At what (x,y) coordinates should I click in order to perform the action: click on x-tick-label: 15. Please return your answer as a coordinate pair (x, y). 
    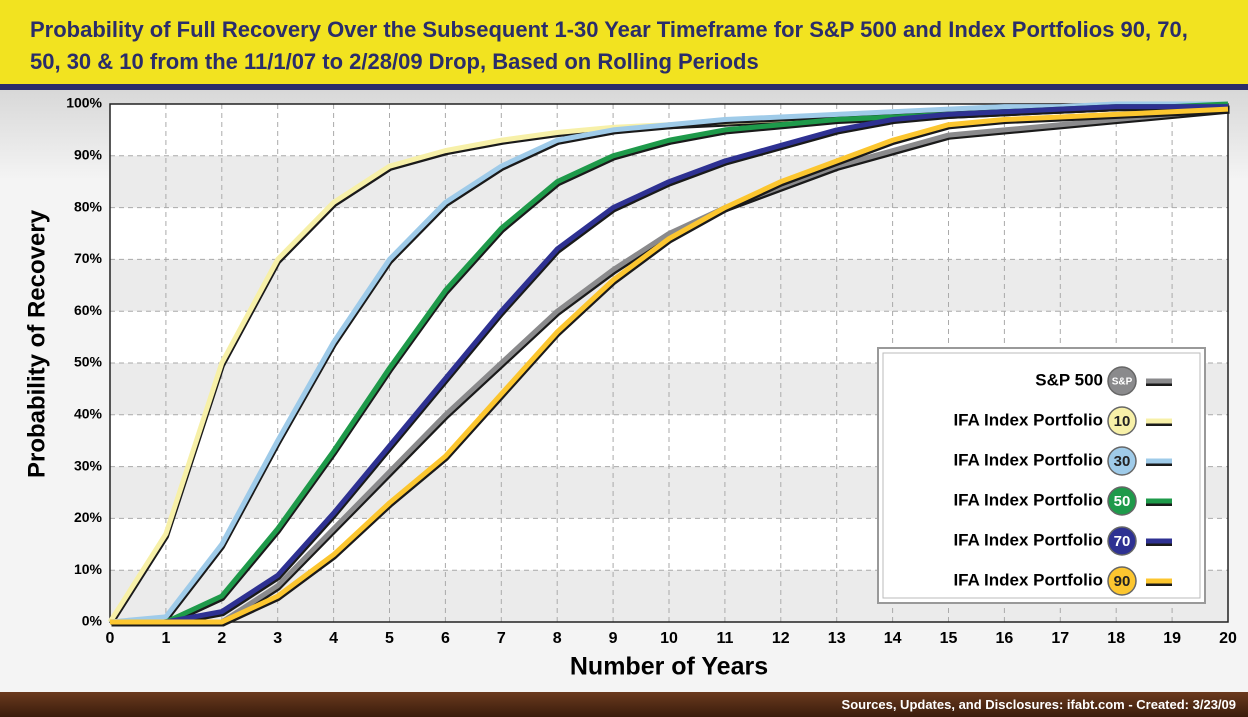
    Looking at the image, I should click on (949, 638).